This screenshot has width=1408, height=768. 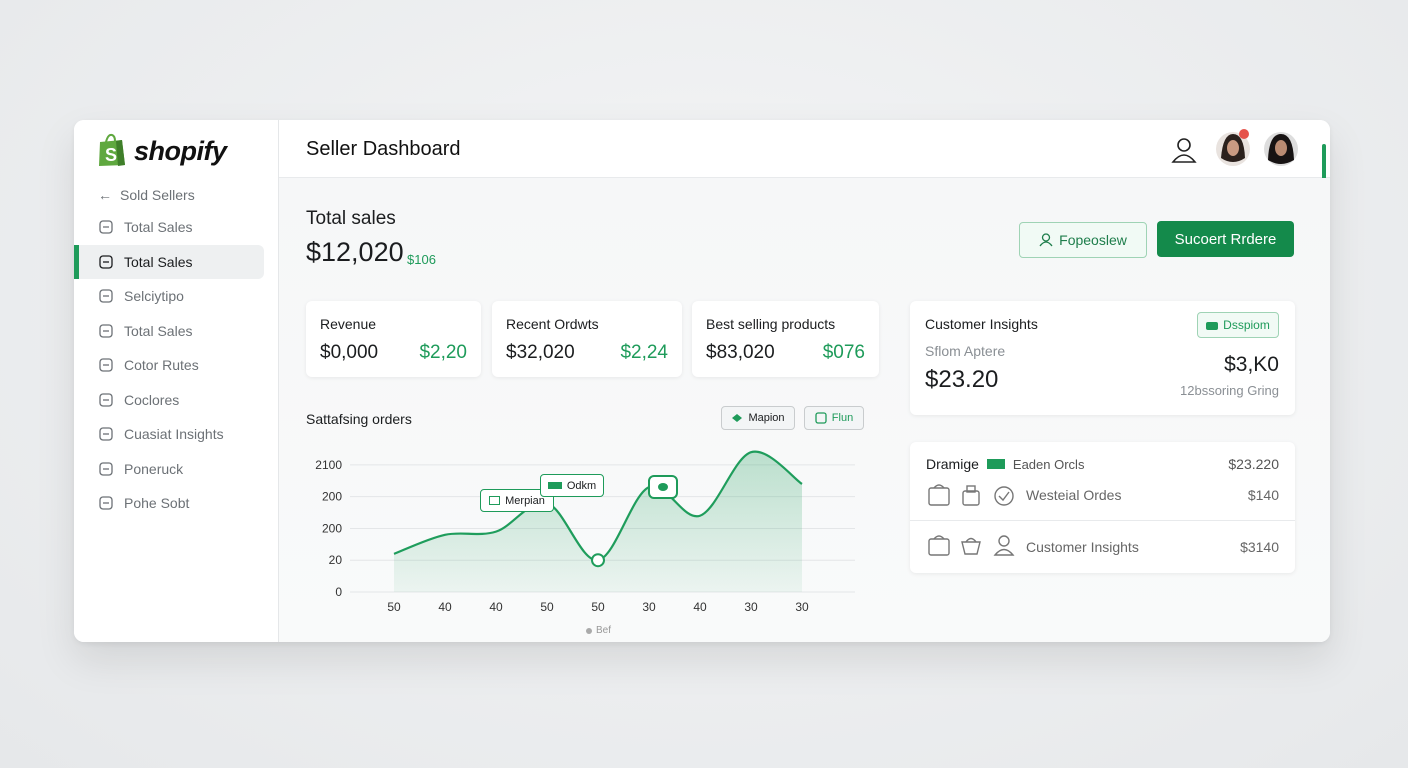 I want to click on nav-label: Pohe Sobt, so click(x=157, y=503).